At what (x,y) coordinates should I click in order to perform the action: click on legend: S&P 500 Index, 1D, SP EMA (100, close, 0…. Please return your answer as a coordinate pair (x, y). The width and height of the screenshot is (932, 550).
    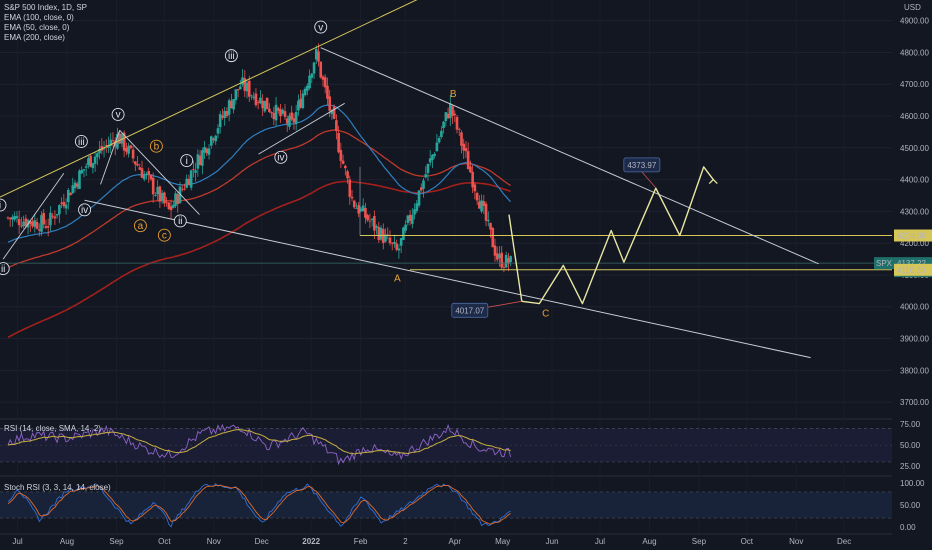
    Looking at the image, I should click on (45, 23).